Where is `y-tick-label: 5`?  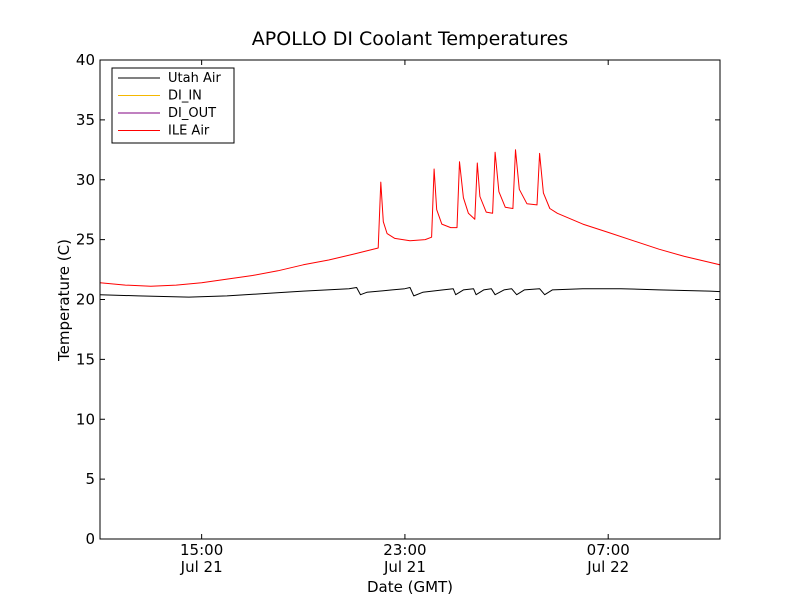
y-tick-label: 5 is located at coordinates (90, 479).